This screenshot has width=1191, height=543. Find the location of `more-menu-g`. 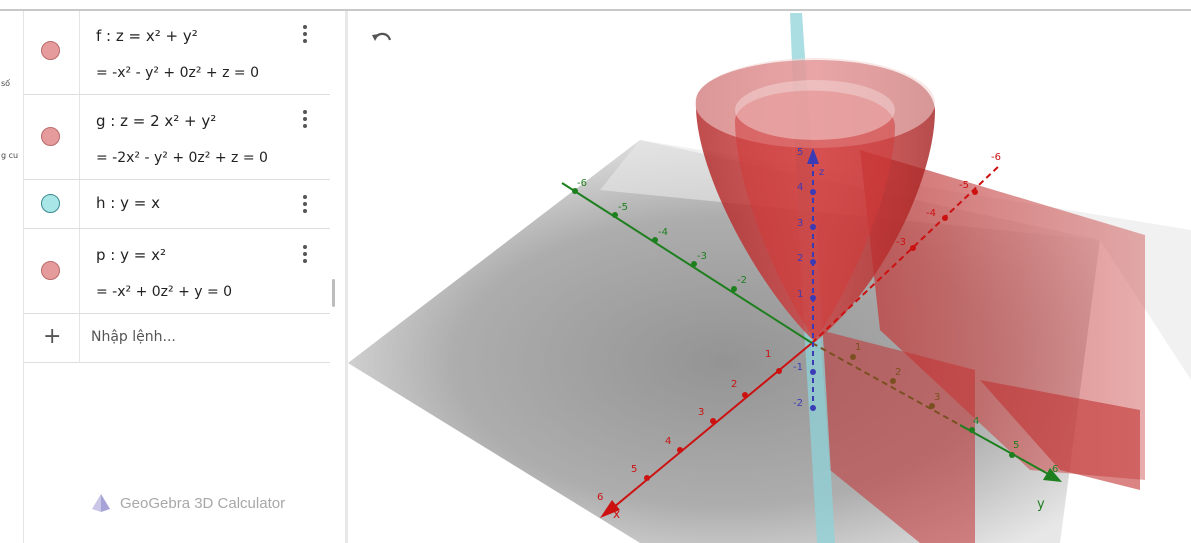

more-menu-g is located at coordinates (305, 120).